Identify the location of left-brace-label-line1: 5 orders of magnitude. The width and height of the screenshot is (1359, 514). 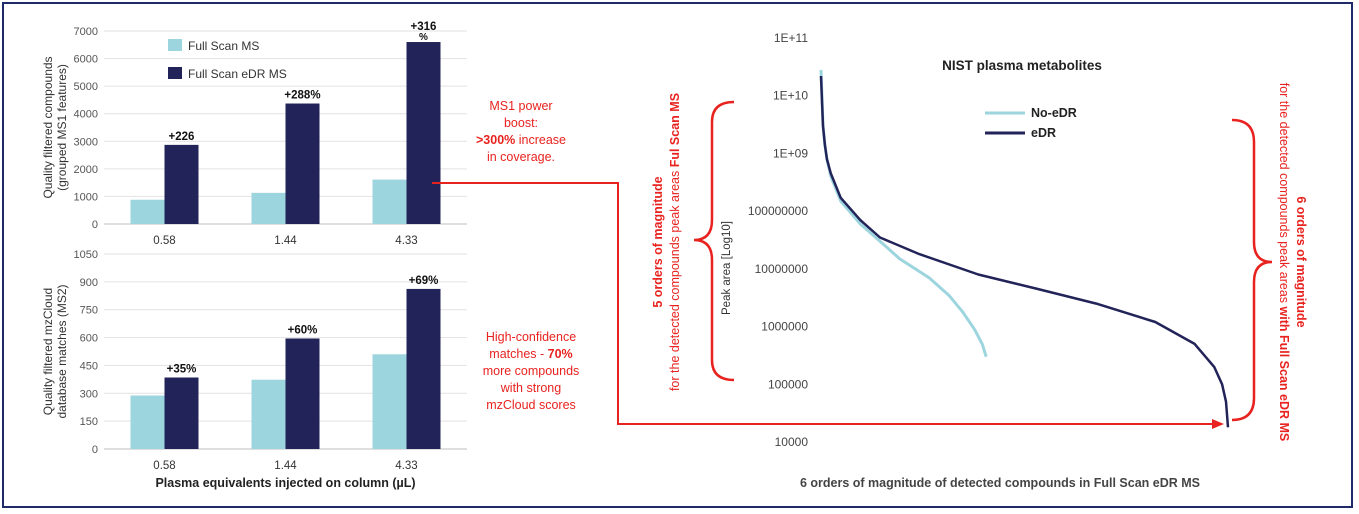
(658, 241).